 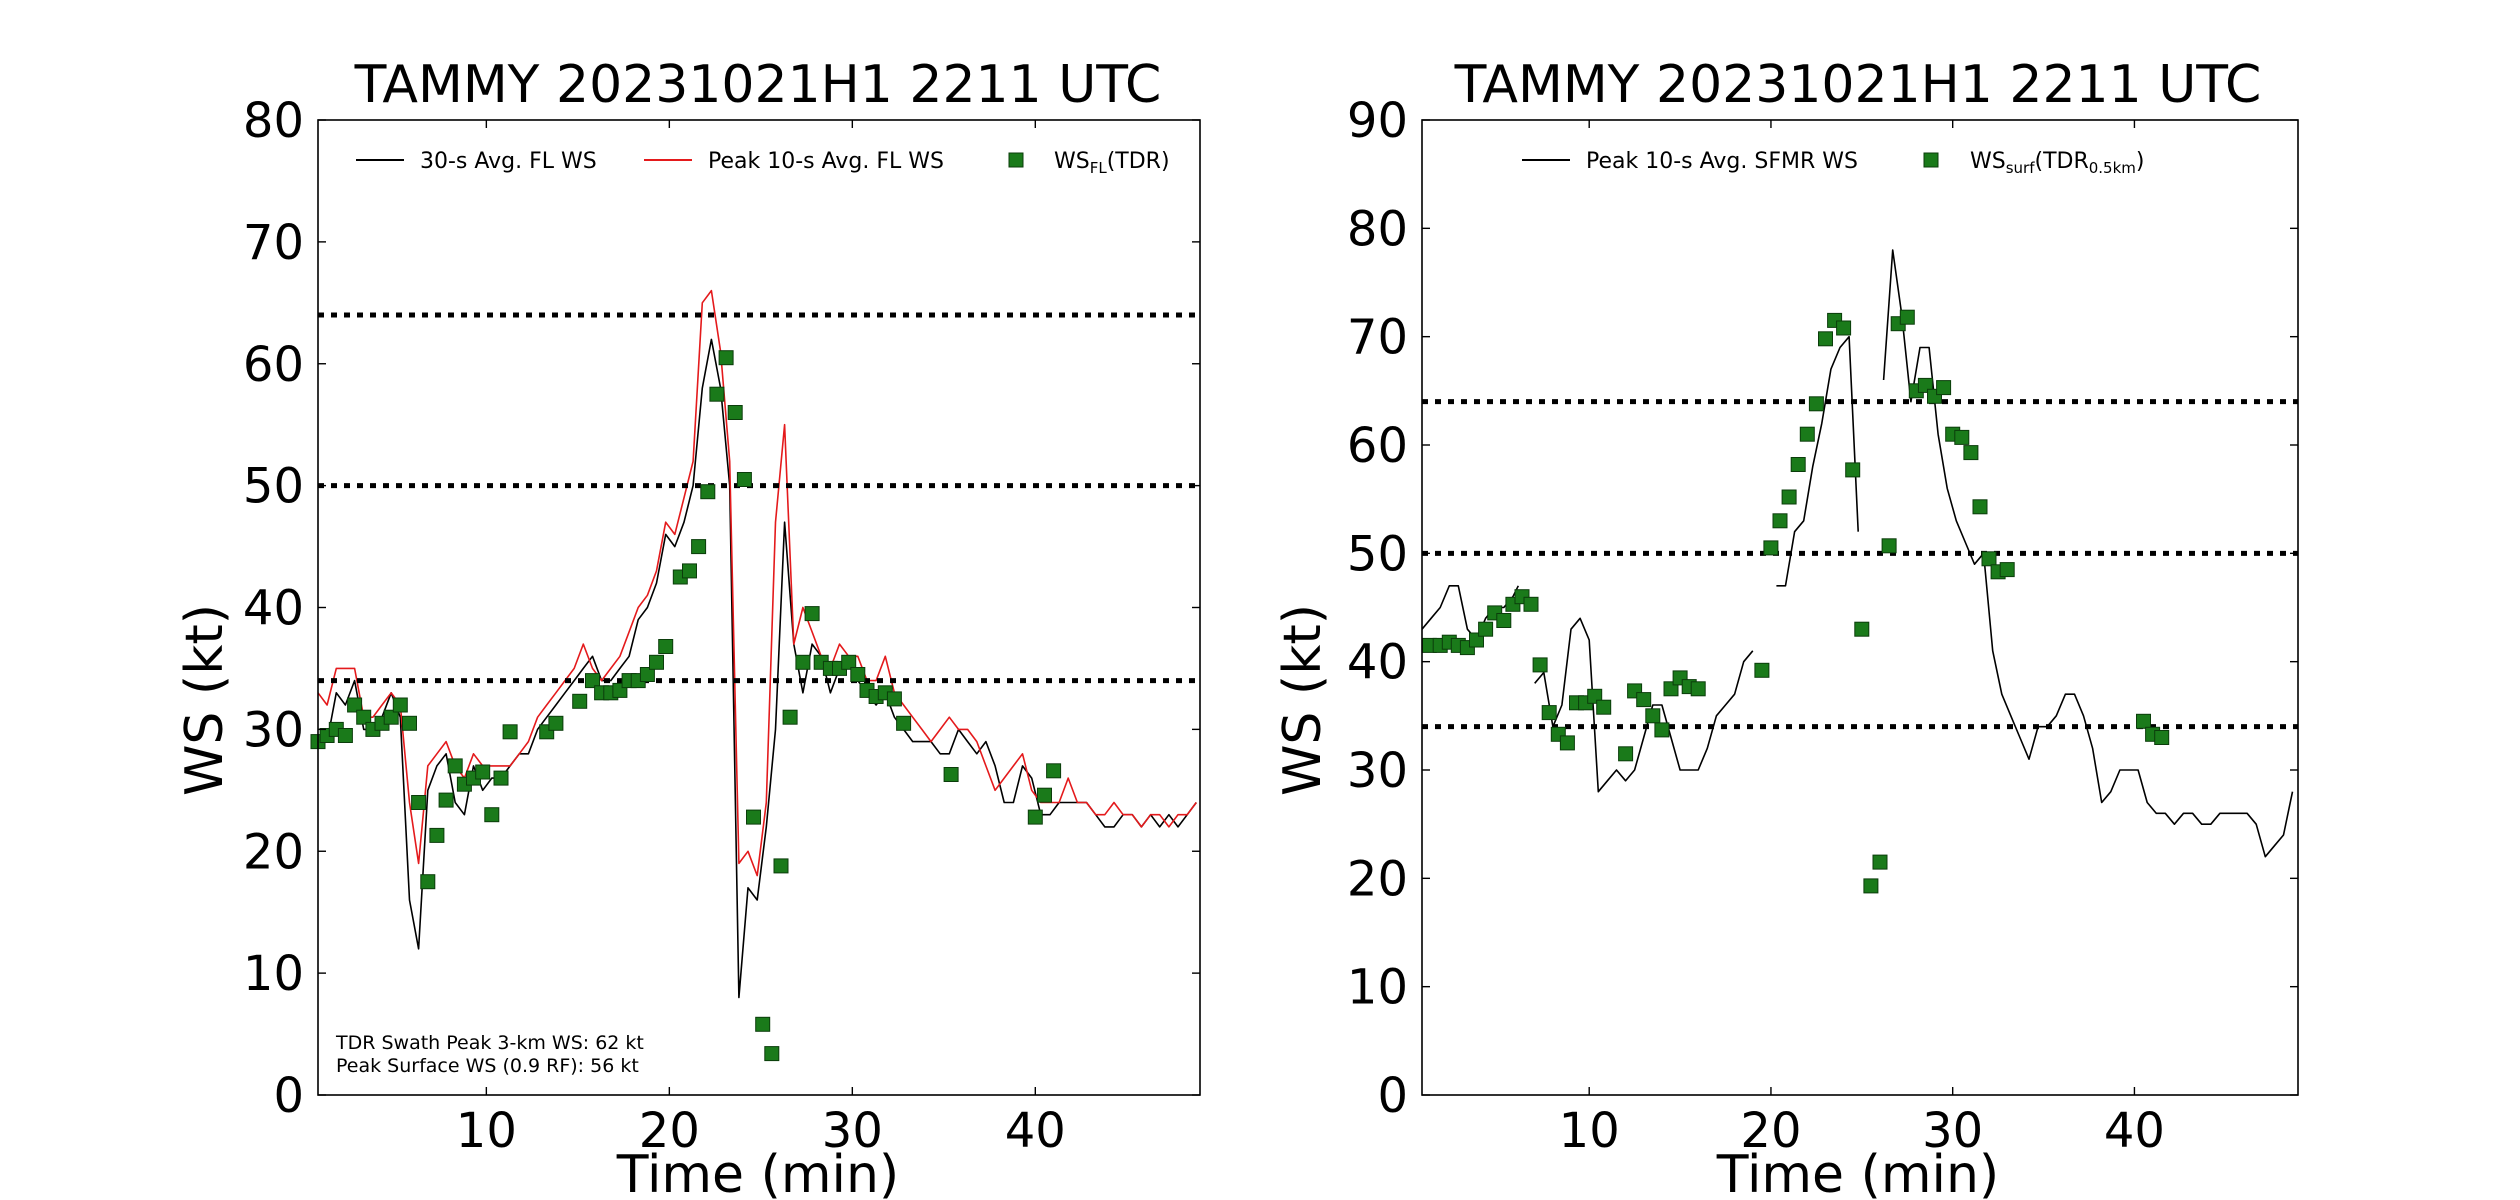 What do you see at coordinates (758, 85) in the screenshot?
I see `left-chart-title: TAMMY 20231021H1 2211 UTC` at bounding box center [758, 85].